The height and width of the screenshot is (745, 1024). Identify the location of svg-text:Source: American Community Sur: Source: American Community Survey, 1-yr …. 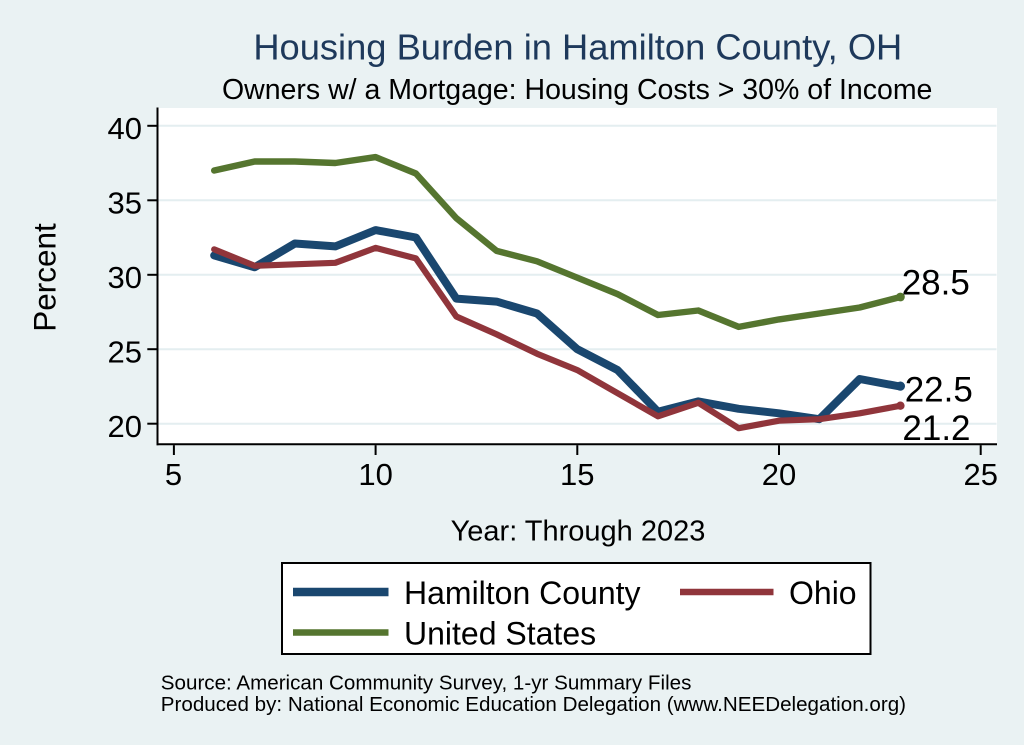
(426, 682).